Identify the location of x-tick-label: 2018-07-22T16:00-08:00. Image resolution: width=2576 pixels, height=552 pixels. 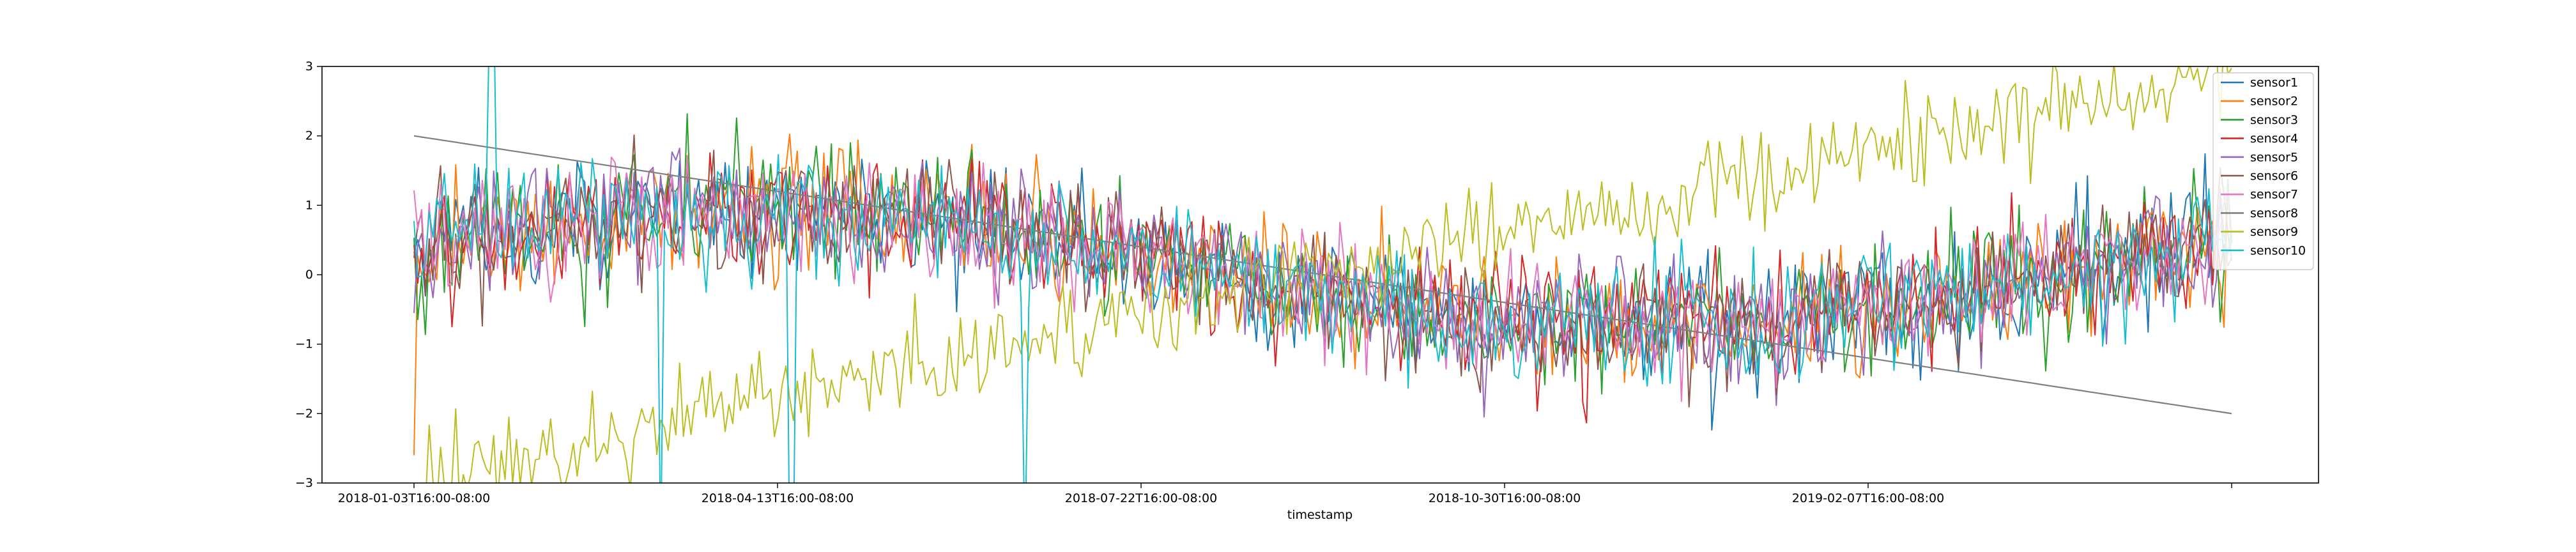
(1141, 498).